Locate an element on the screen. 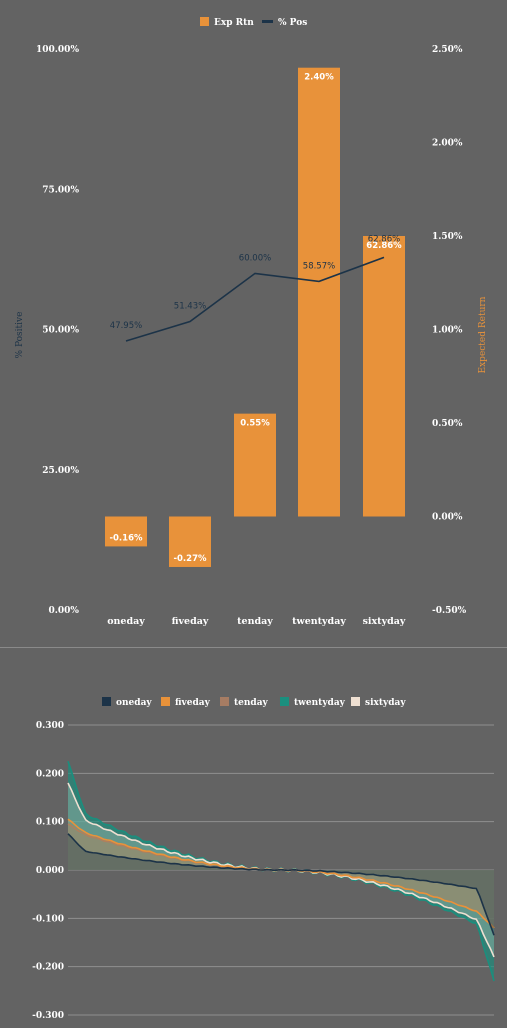 The image size is (507, 1028). bar-twentyday is located at coordinates (319, 292).